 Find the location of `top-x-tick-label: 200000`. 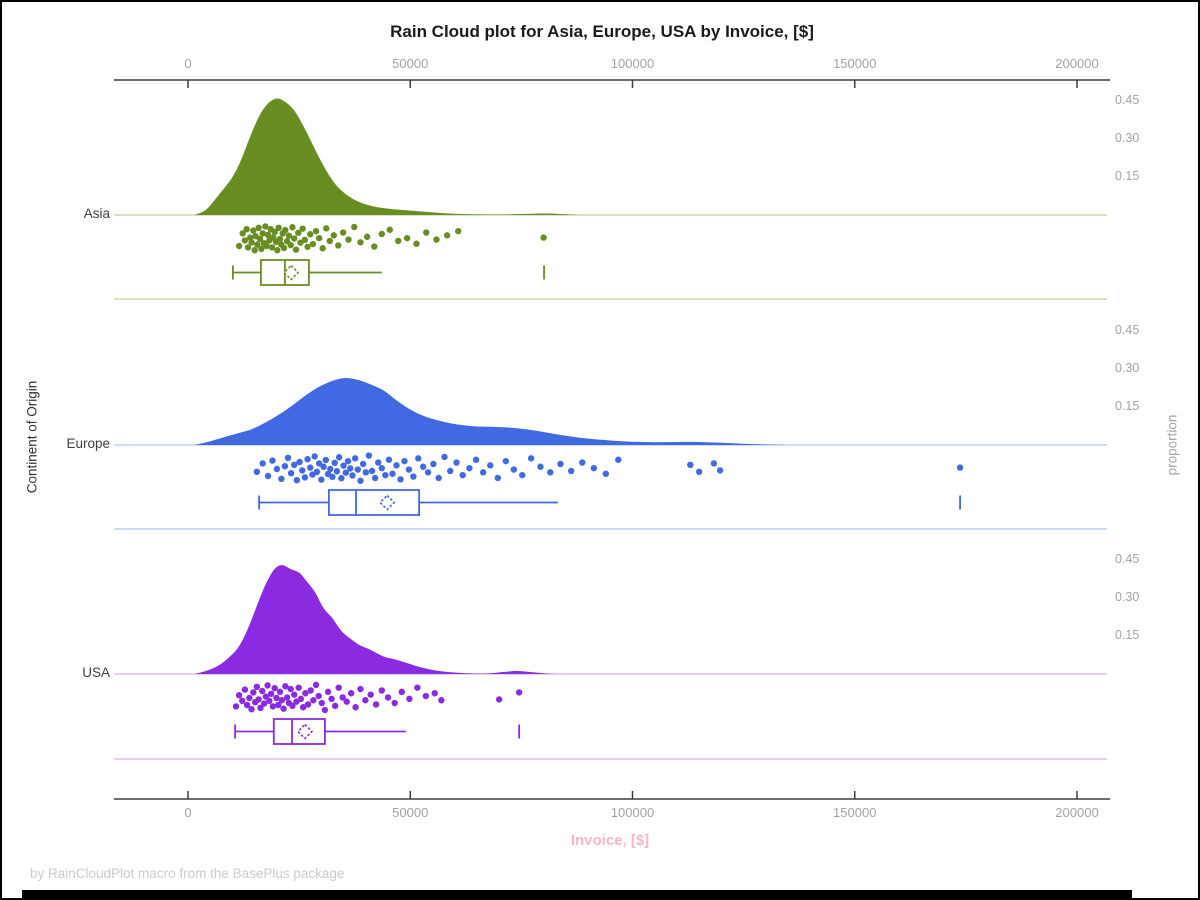

top-x-tick-label: 200000 is located at coordinates (1077, 63).